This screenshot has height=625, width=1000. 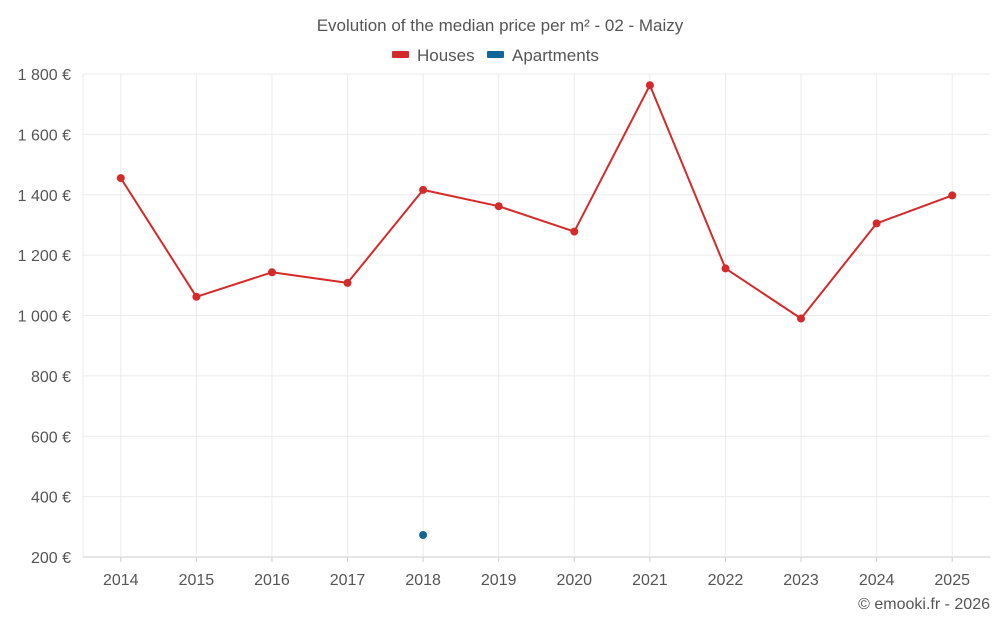 I want to click on y-tick-label: 1 200 €, so click(x=44, y=256).